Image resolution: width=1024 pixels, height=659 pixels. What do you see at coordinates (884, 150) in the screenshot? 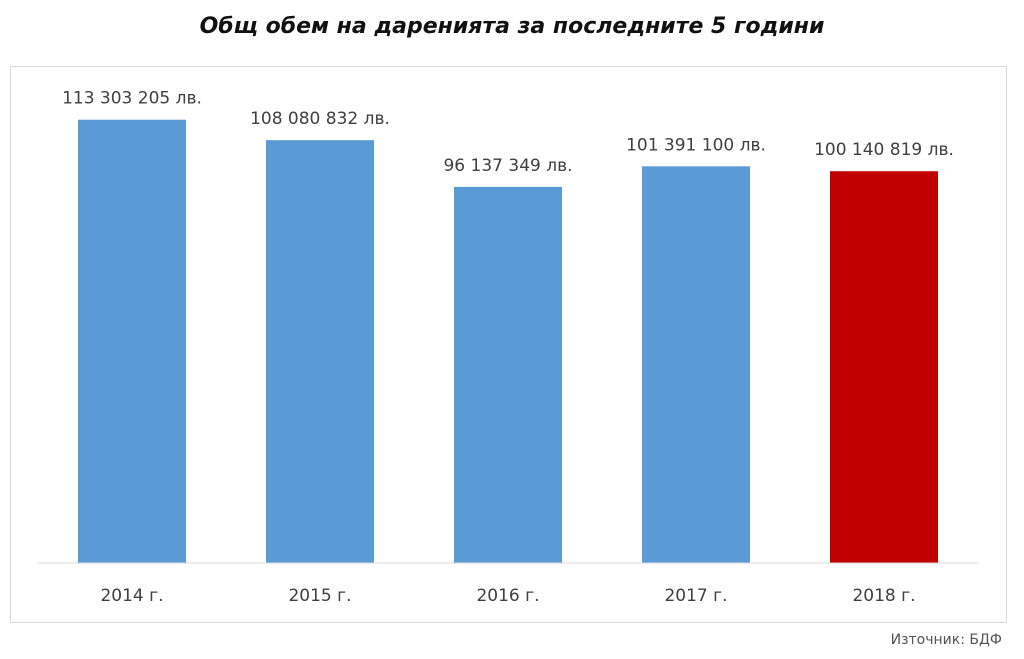
I see `data-label-5: 100 140 819 лв.` at bounding box center [884, 150].